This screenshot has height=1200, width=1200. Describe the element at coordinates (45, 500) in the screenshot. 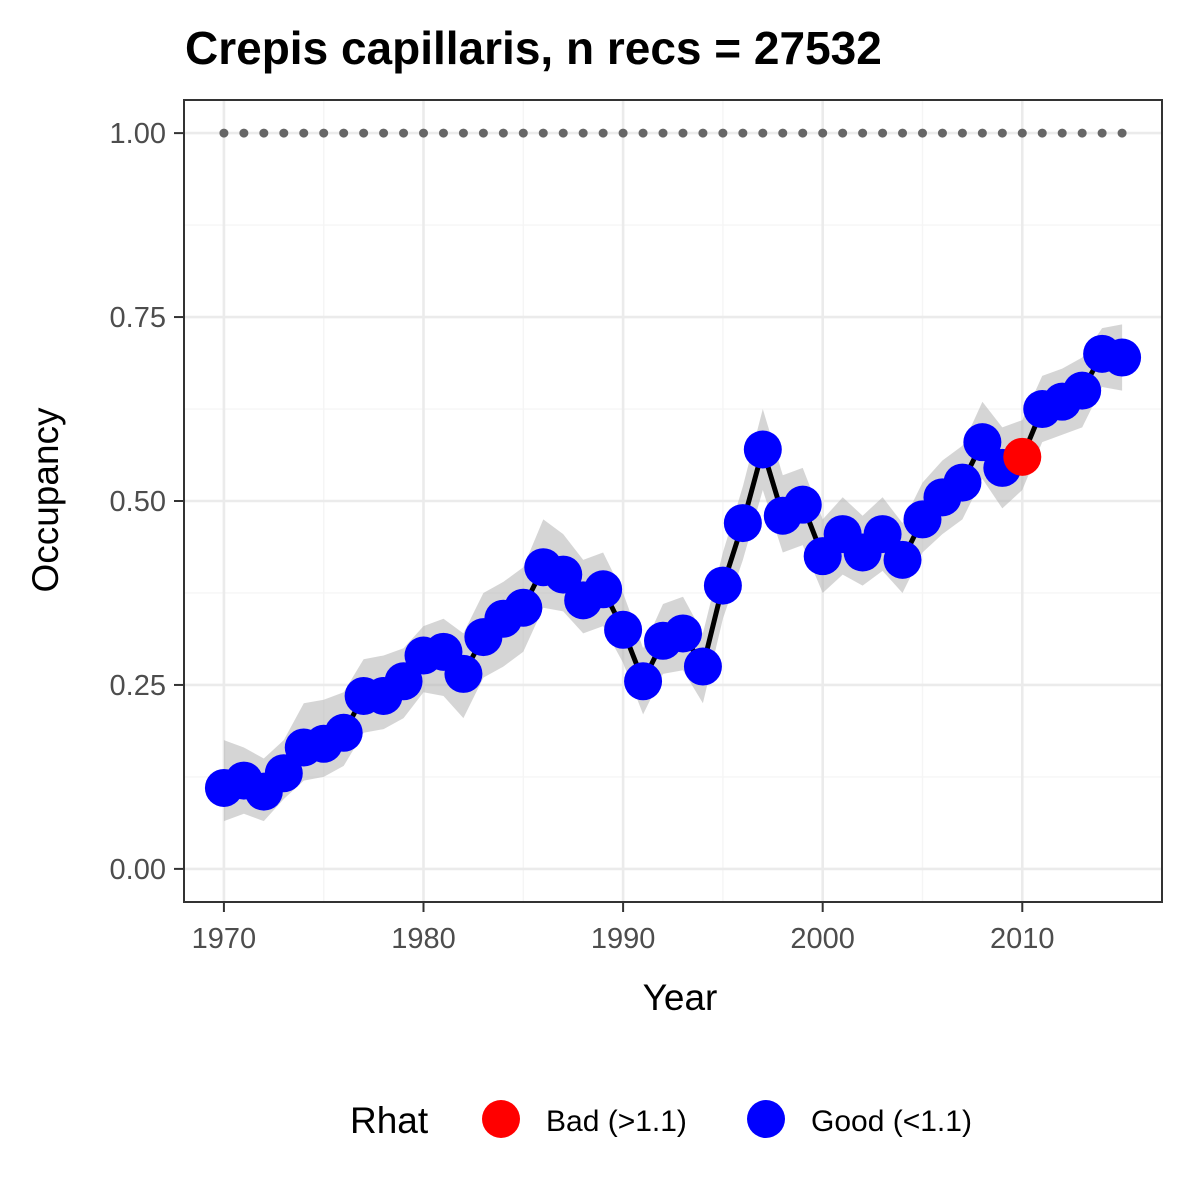

I see `y-axis-title: Occupancy` at that location.